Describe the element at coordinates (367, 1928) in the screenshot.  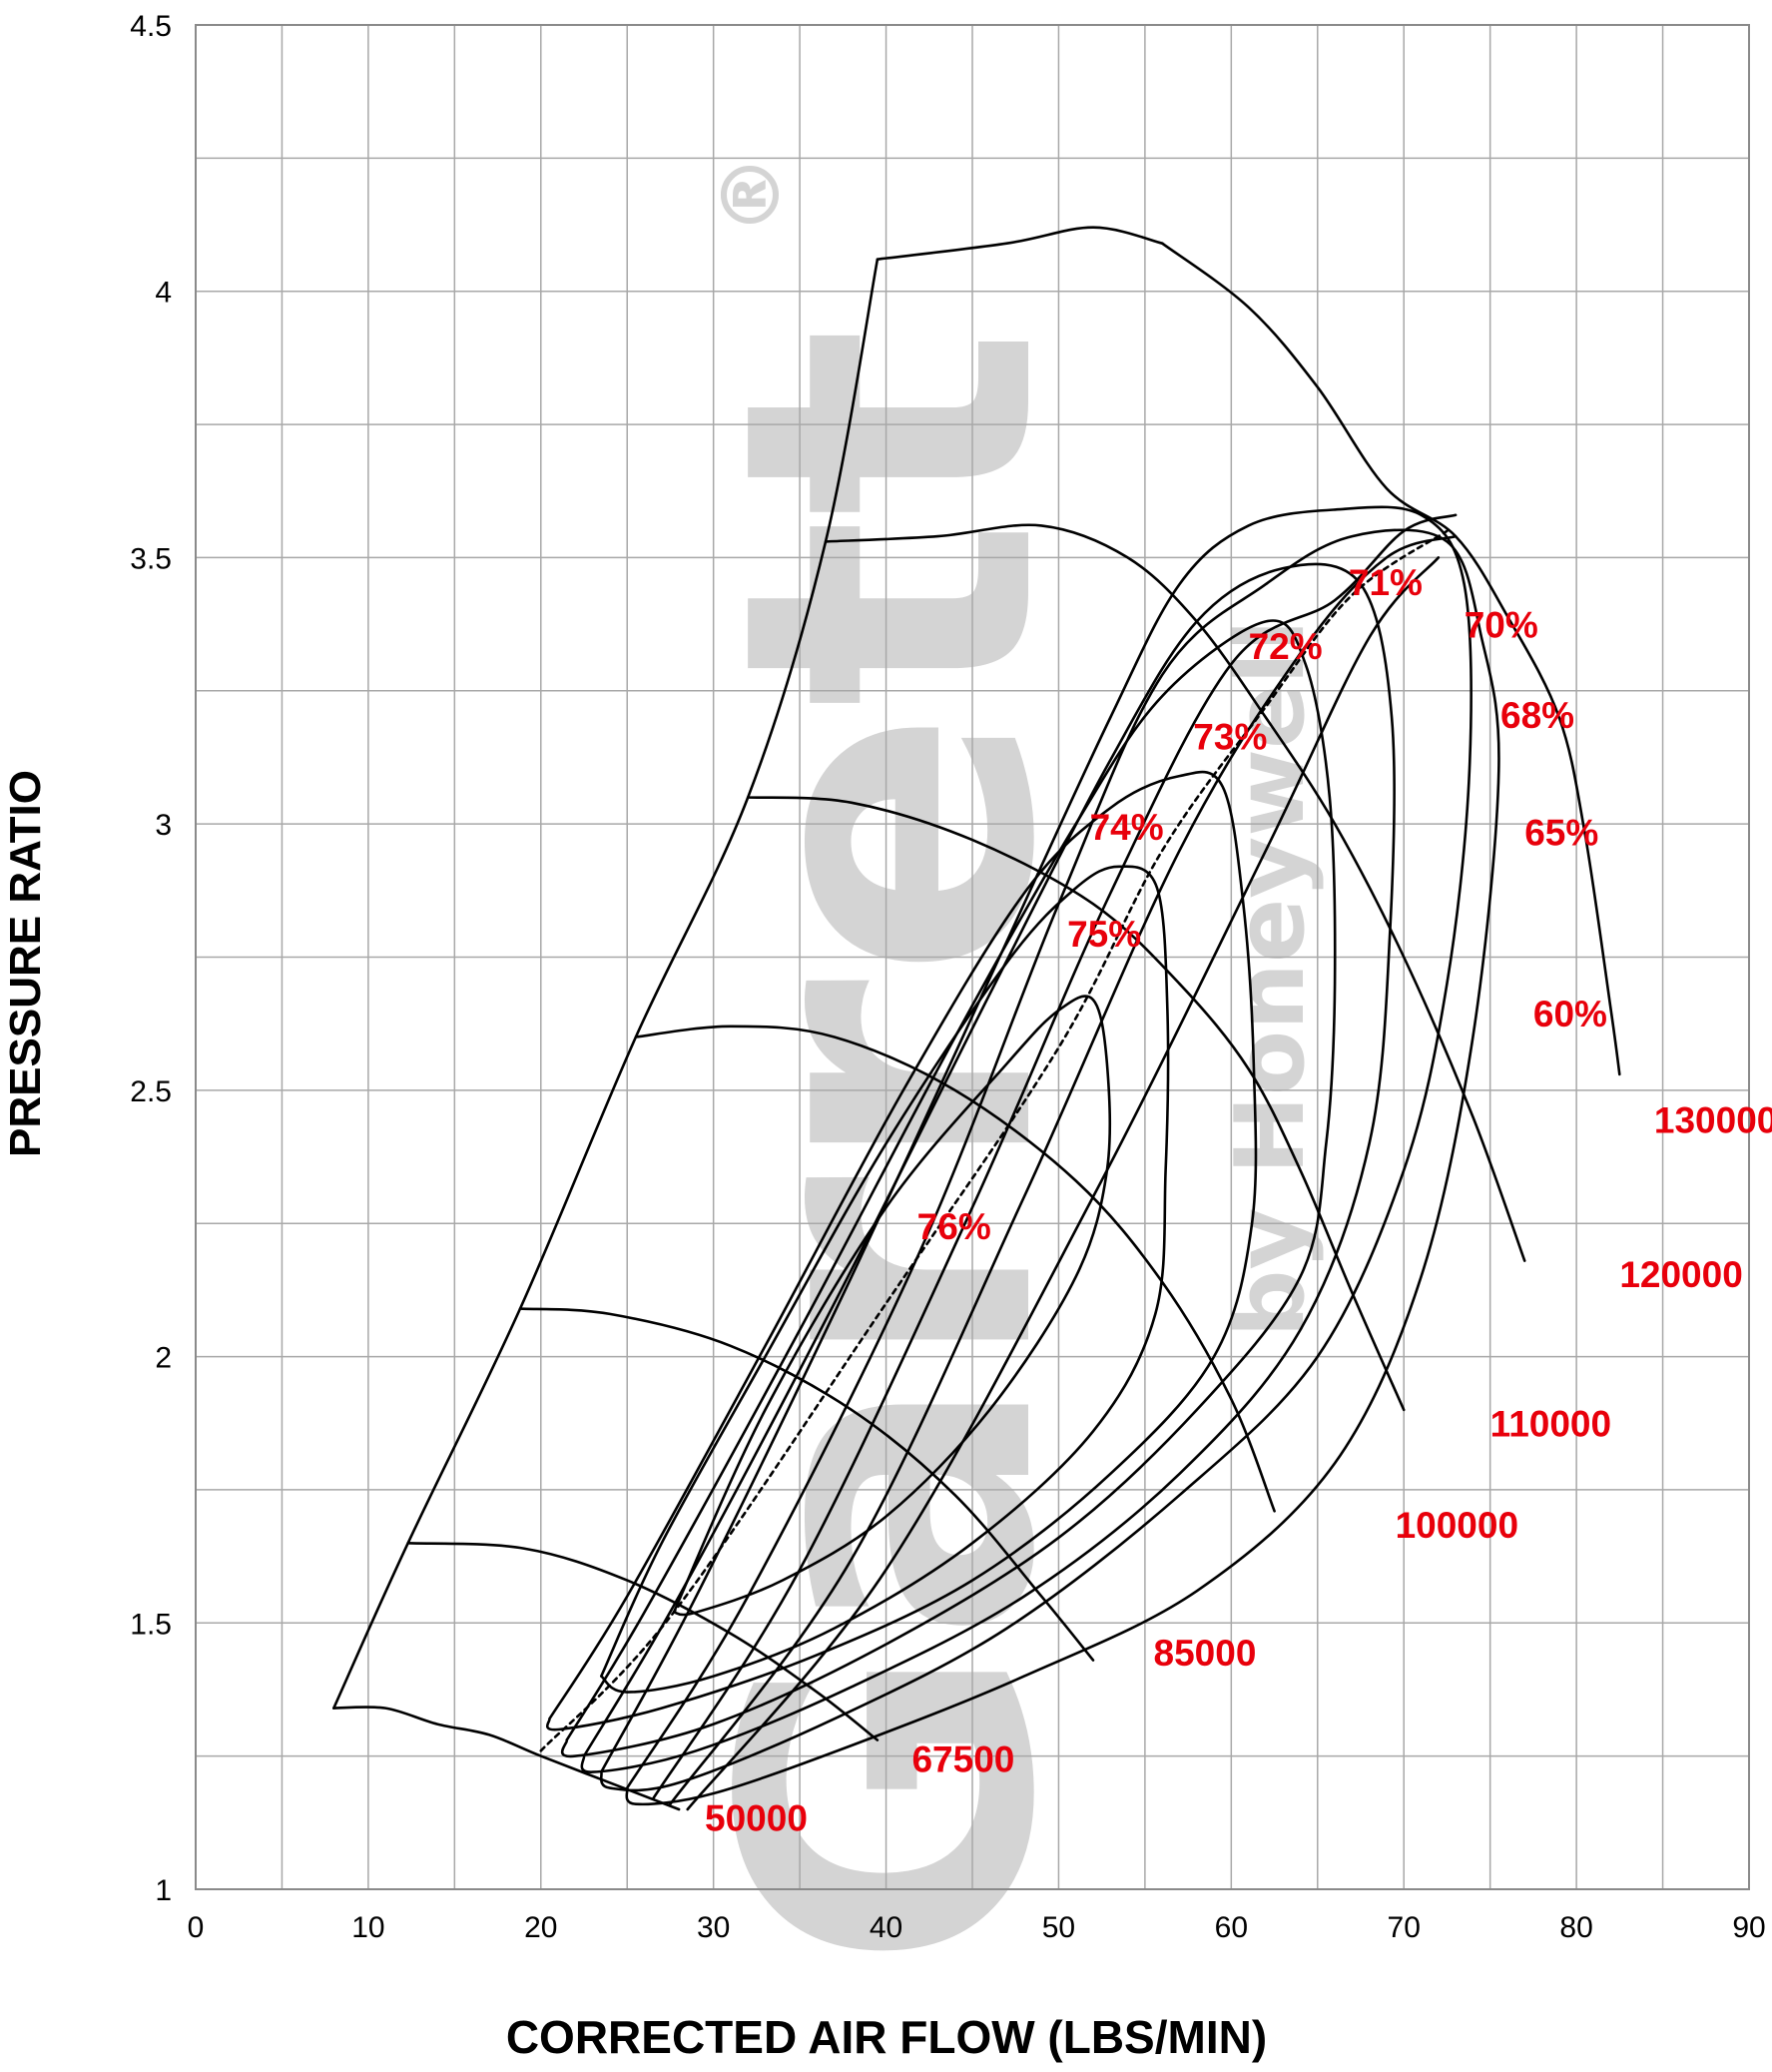
I see `x-tick-label: 10` at that location.